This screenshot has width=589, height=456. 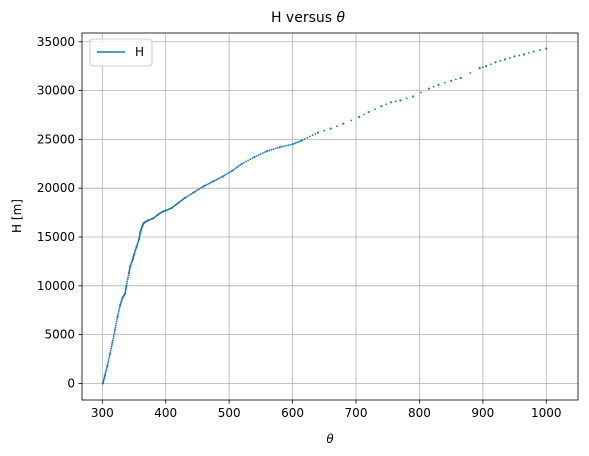 What do you see at coordinates (304, 18) in the screenshot?
I see `chart-title-text: H versus` at bounding box center [304, 18].